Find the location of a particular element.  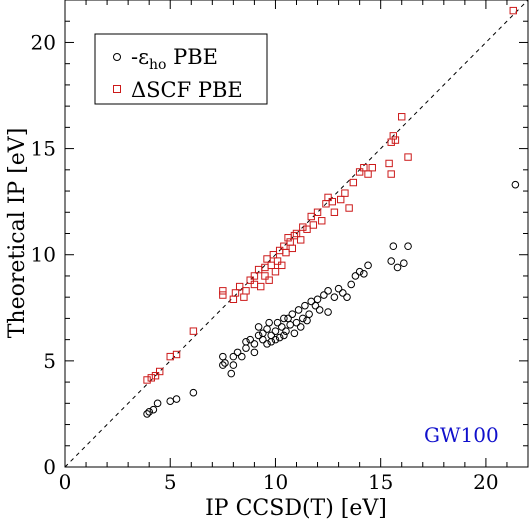

y-tick-label: 20 is located at coordinates (43, 42).